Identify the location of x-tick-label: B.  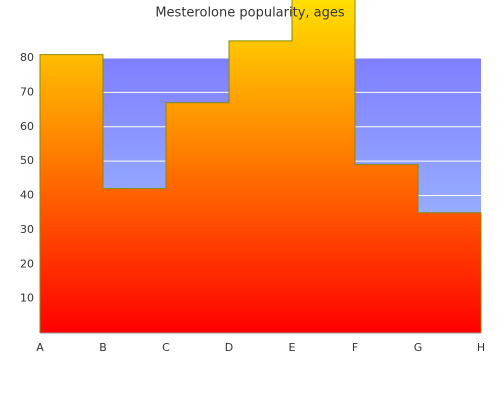
(103, 347).